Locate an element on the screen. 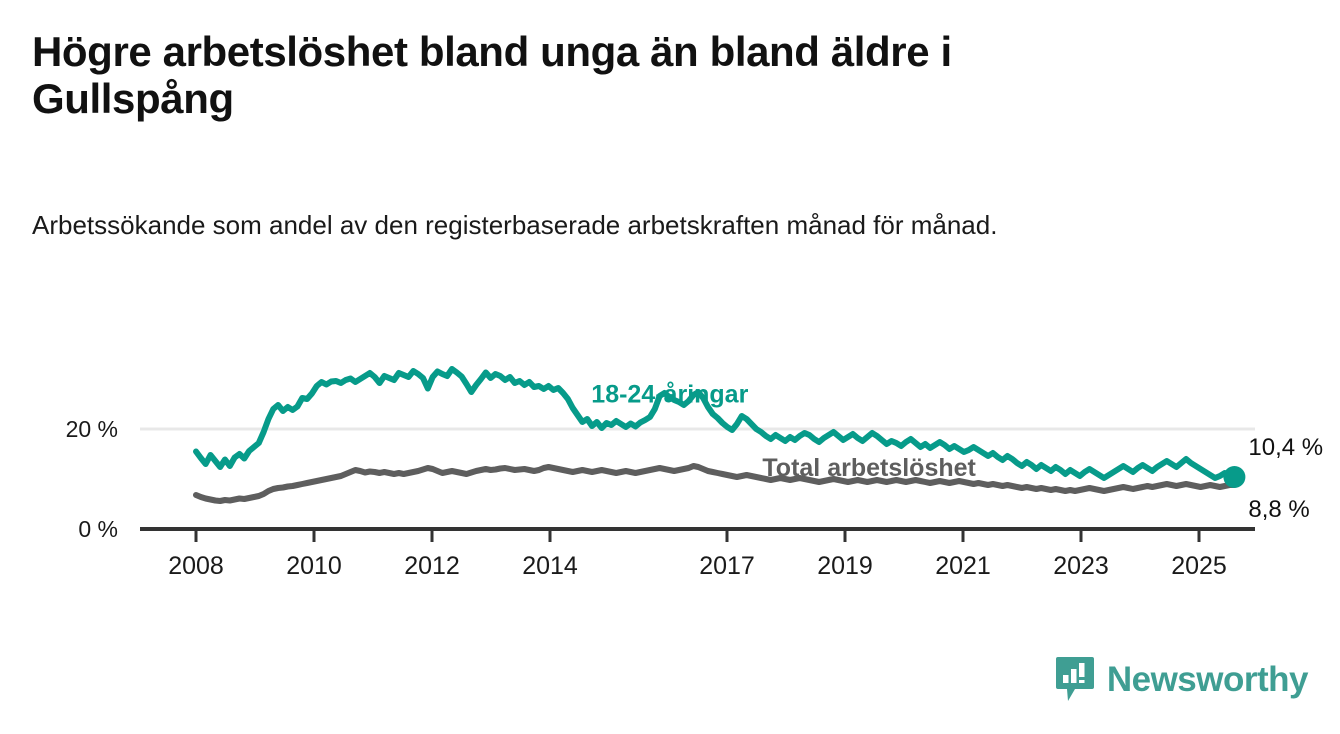 Image resolution: width=1340 pixels, height=734 pixels. x-tick-label: 2019 is located at coordinates (845, 566).